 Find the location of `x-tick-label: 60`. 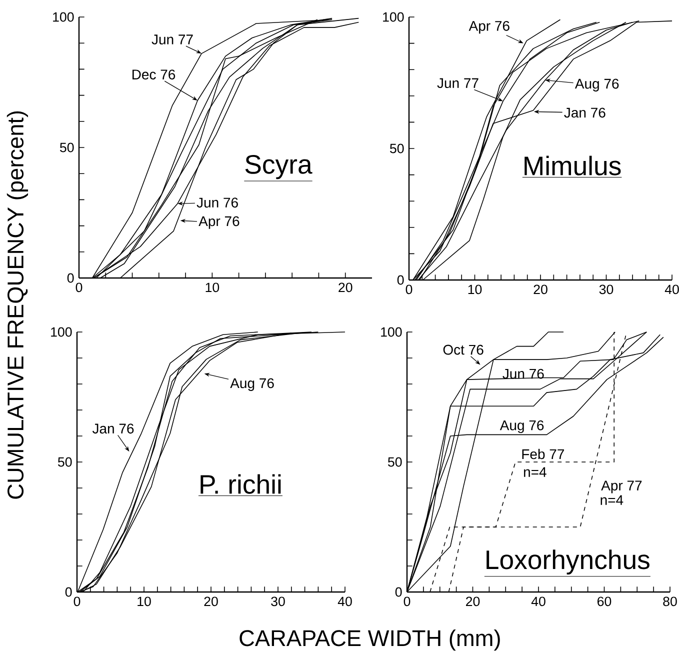

x-tick-label: 60 is located at coordinates (605, 601).